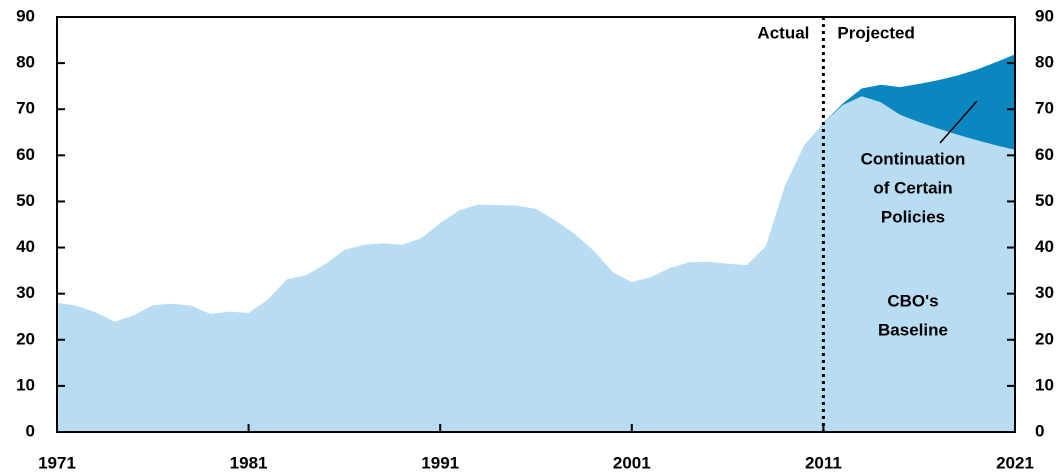 The image size is (1063, 476). I want to click on annotation: Actual, so click(783, 32).